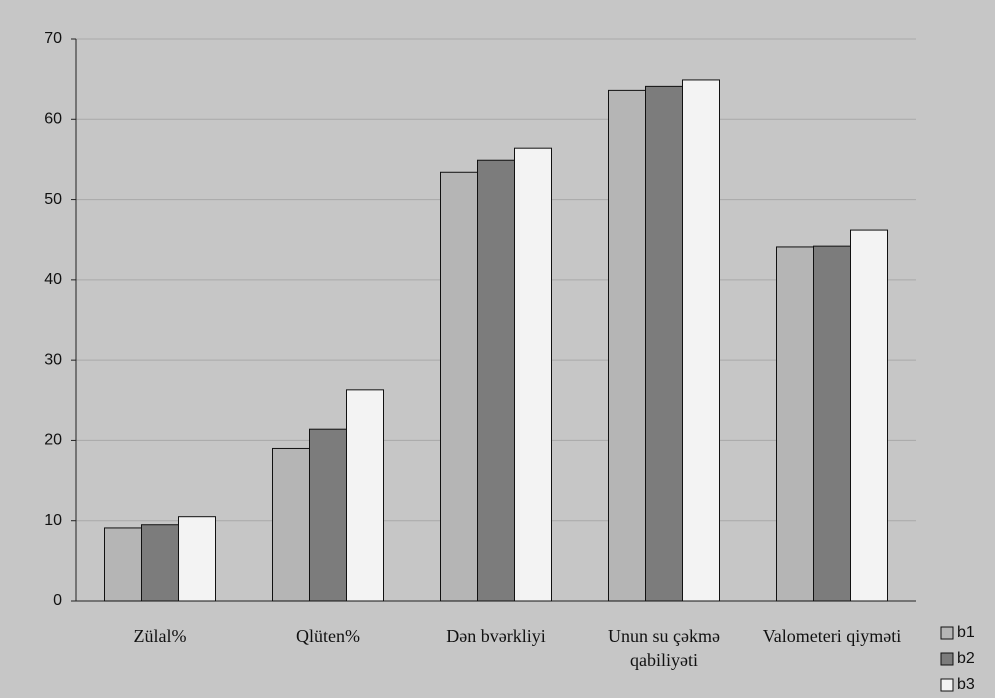 The width and height of the screenshot is (995, 698). I want to click on y-tick-label: 20, so click(53, 440).